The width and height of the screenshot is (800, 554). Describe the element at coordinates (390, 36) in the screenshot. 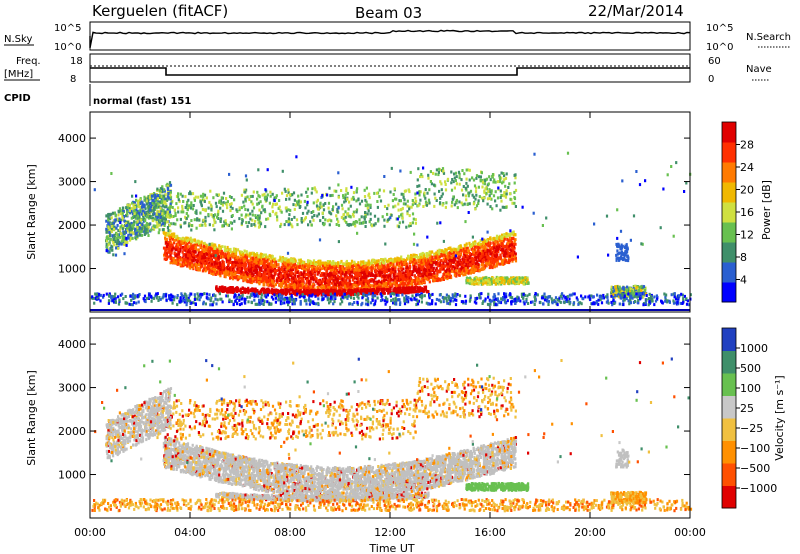

I see `nsky-frame` at that location.